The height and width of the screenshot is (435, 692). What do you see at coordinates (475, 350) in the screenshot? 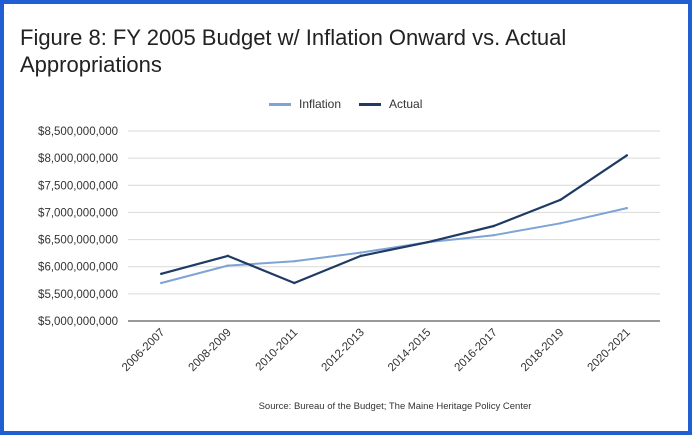
I see `x-tick-label: 2016-2017` at bounding box center [475, 350].